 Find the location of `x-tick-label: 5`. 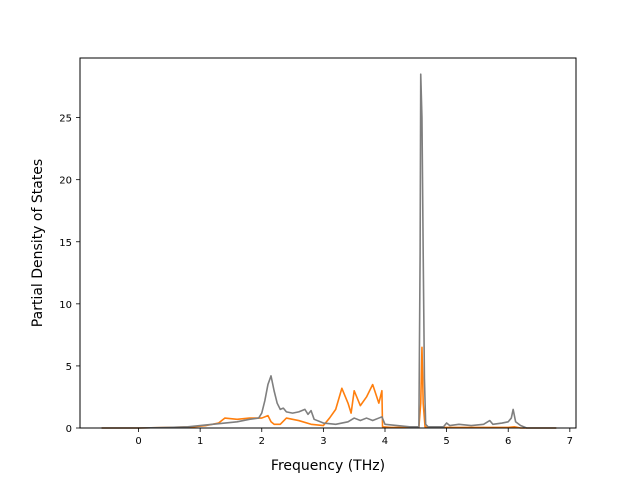

x-tick-label: 5 is located at coordinates (446, 441).